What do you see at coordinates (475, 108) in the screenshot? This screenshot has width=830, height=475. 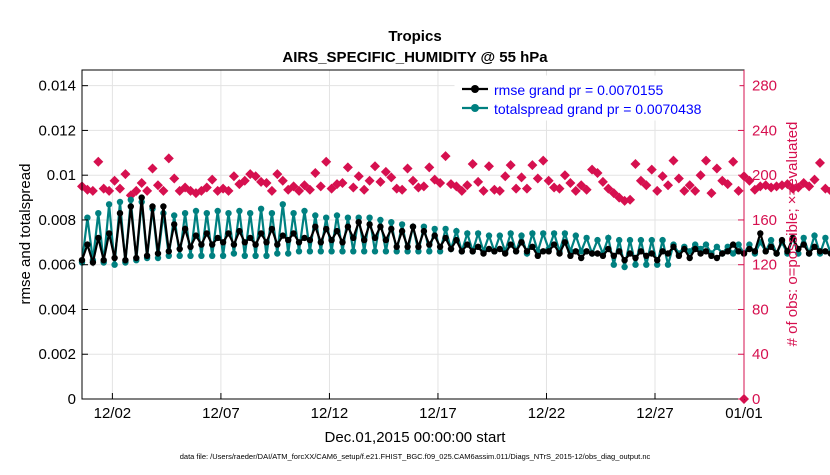 I see `legend-spread-marker` at bounding box center [475, 108].